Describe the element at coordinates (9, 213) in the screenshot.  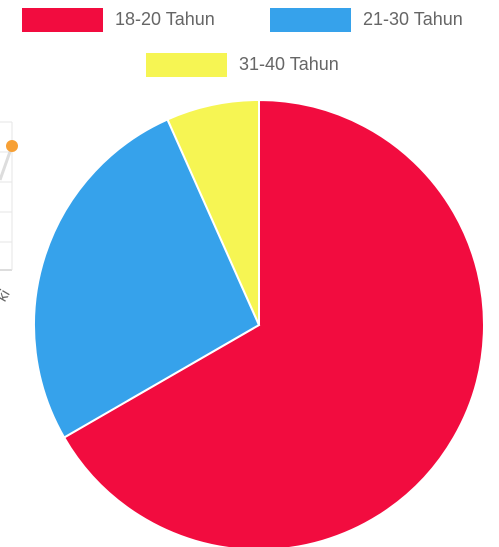
I see `background-chart-fragment: ki` at that location.